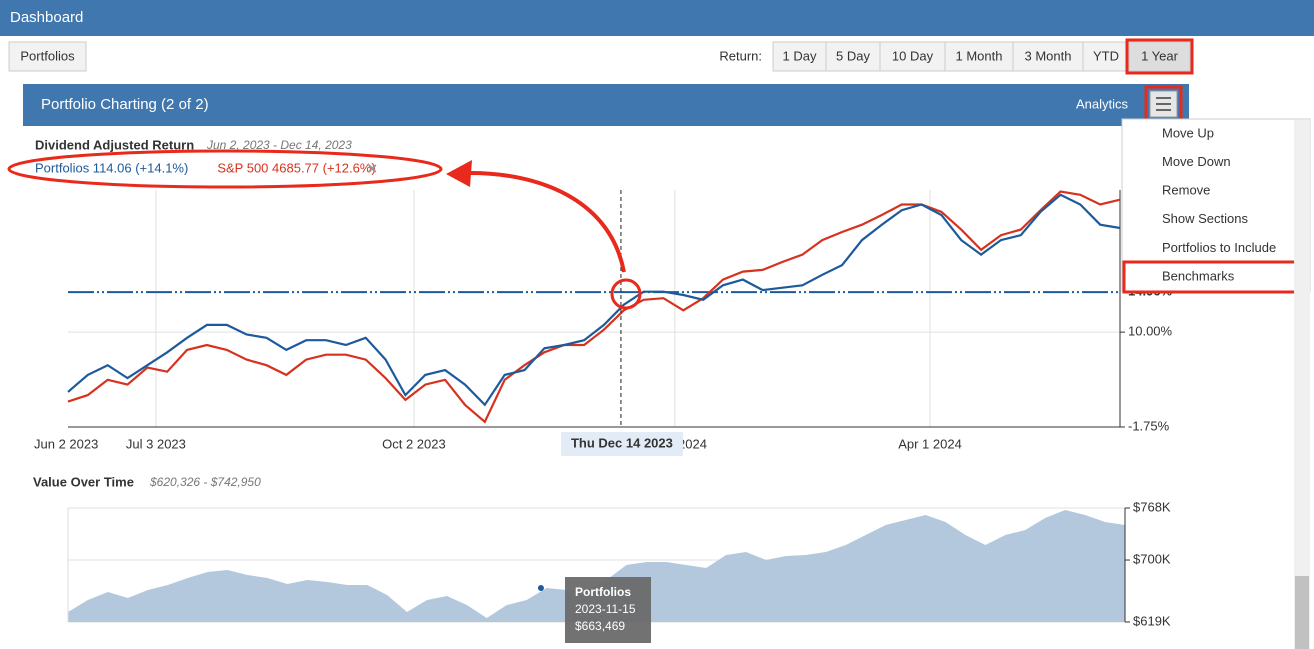 Image resolution: width=1314 pixels, height=649 pixels. Describe the element at coordinates (930, 443) in the screenshot. I see `x-tick-label: Apr 1 2024` at that location.